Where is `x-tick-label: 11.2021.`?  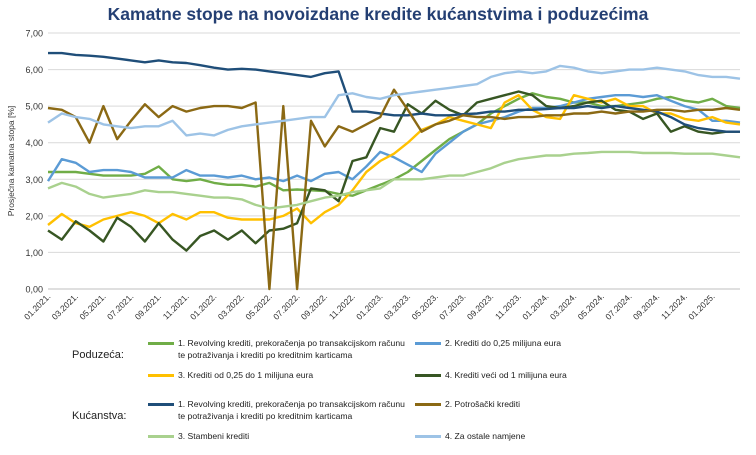 x-tick-label: 11.2021. is located at coordinates (176, 306).